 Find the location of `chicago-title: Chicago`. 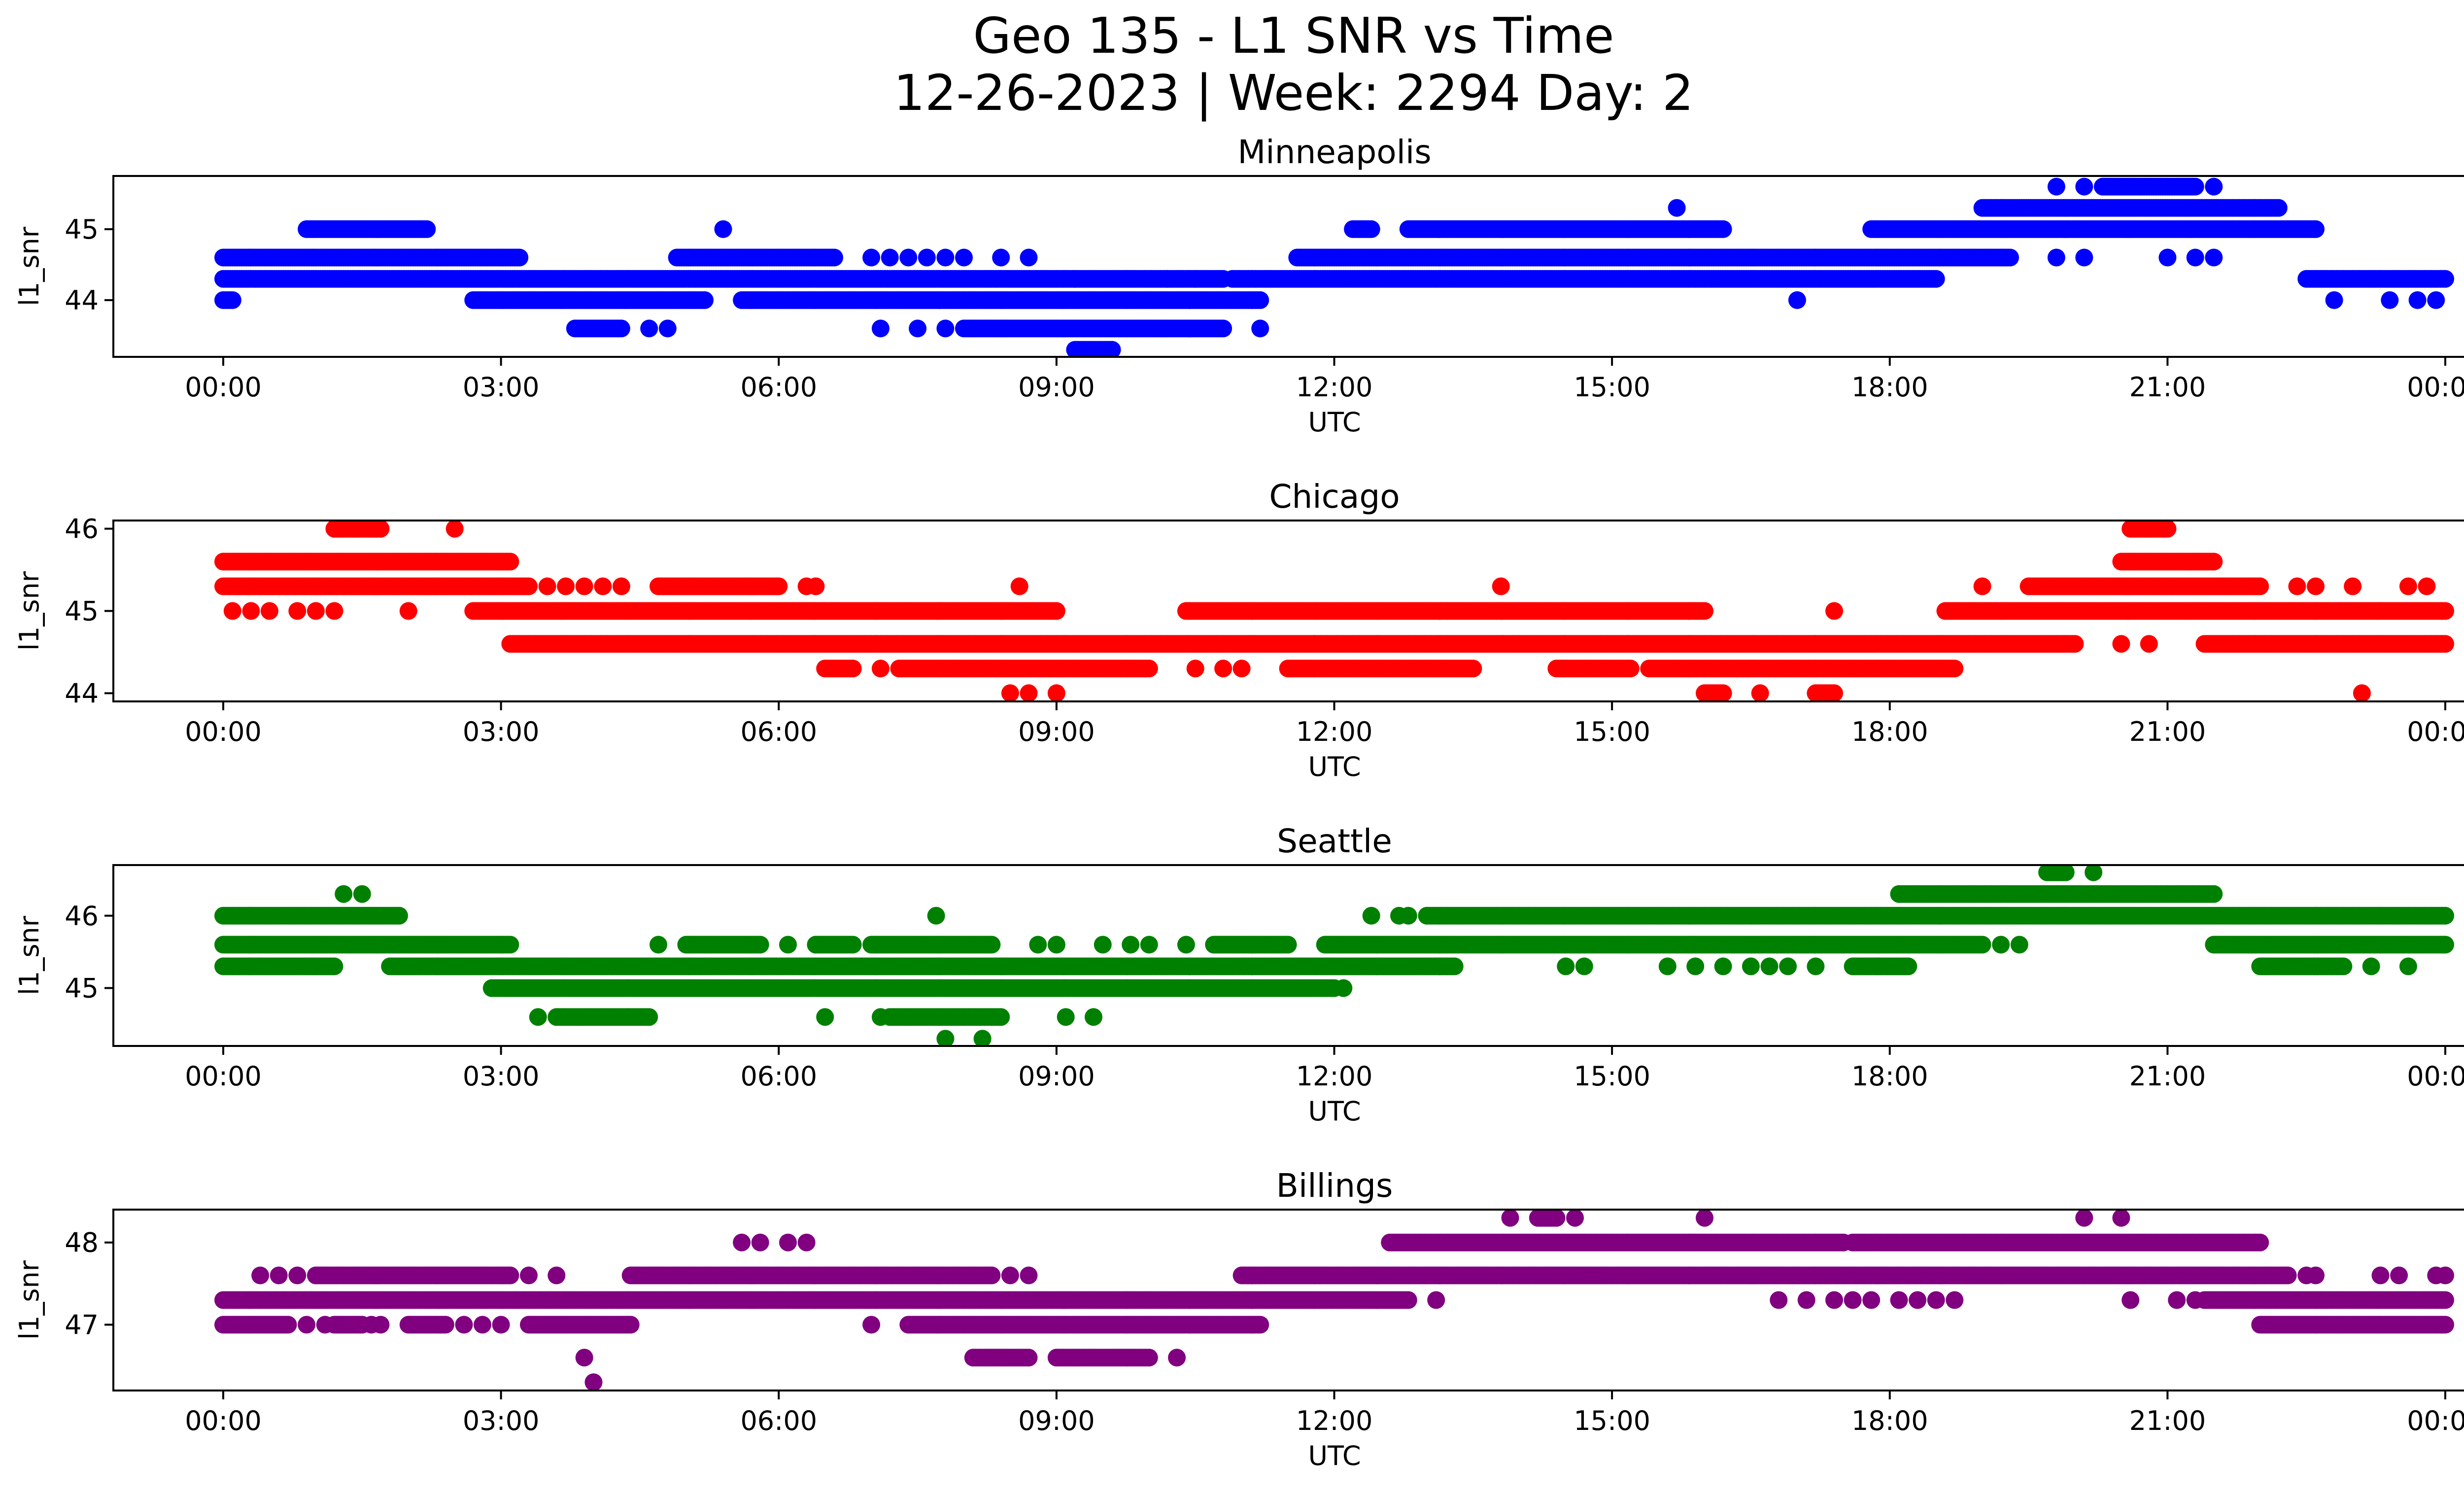

chicago-title: Chicago is located at coordinates (1334, 497).